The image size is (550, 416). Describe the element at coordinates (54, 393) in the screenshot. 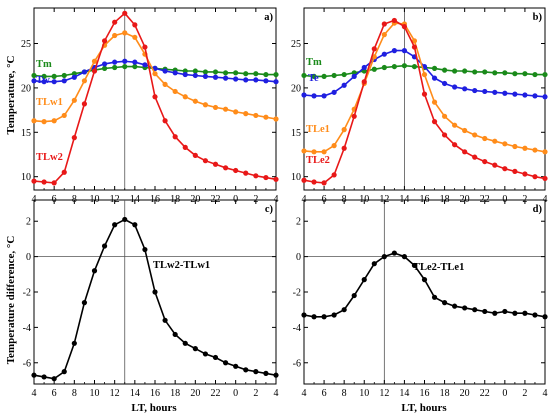

I see `x-tick-label: 6` at that location.